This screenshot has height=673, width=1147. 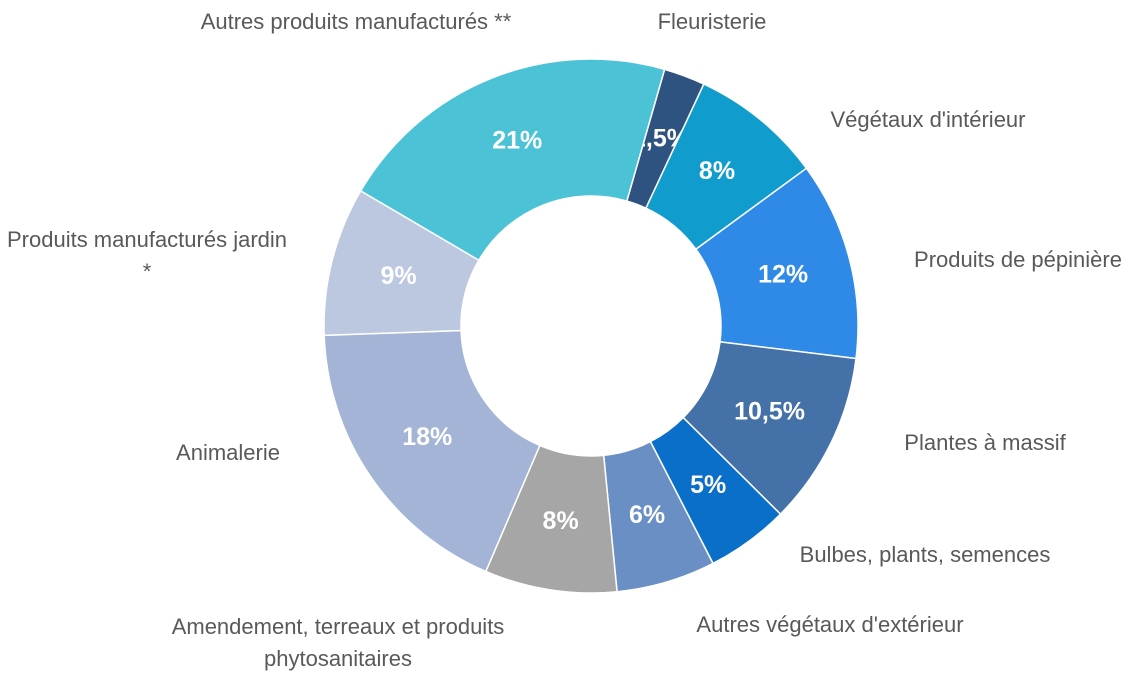 What do you see at coordinates (147, 255) in the screenshot?
I see `category-label: Produits manufacturés jardin *` at bounding box center [147, 255].